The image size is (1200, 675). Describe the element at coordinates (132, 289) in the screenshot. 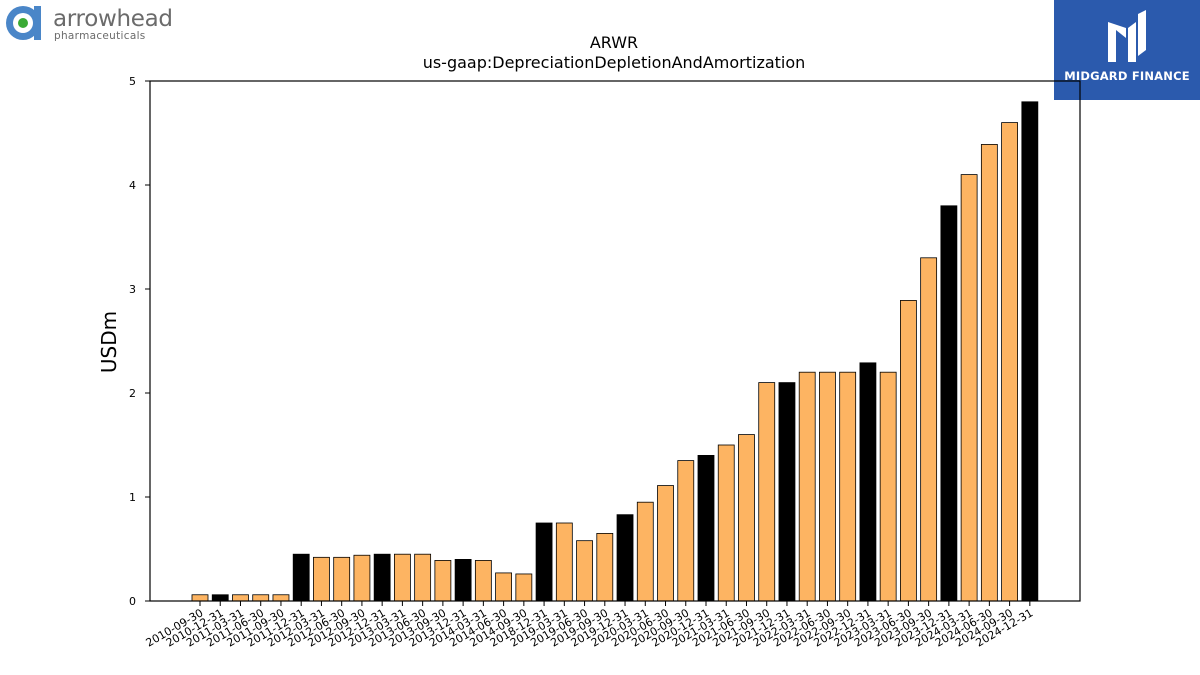

I see `y-tick-label: 3` at that location.